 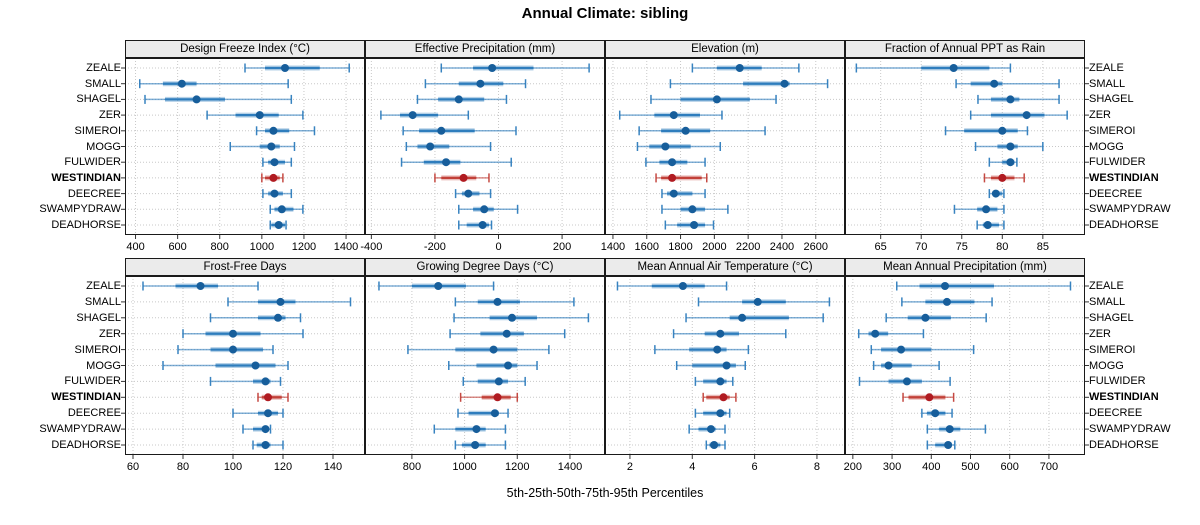 I want to click on site-label-left: SHAGEL, so click(x=98, y=99).